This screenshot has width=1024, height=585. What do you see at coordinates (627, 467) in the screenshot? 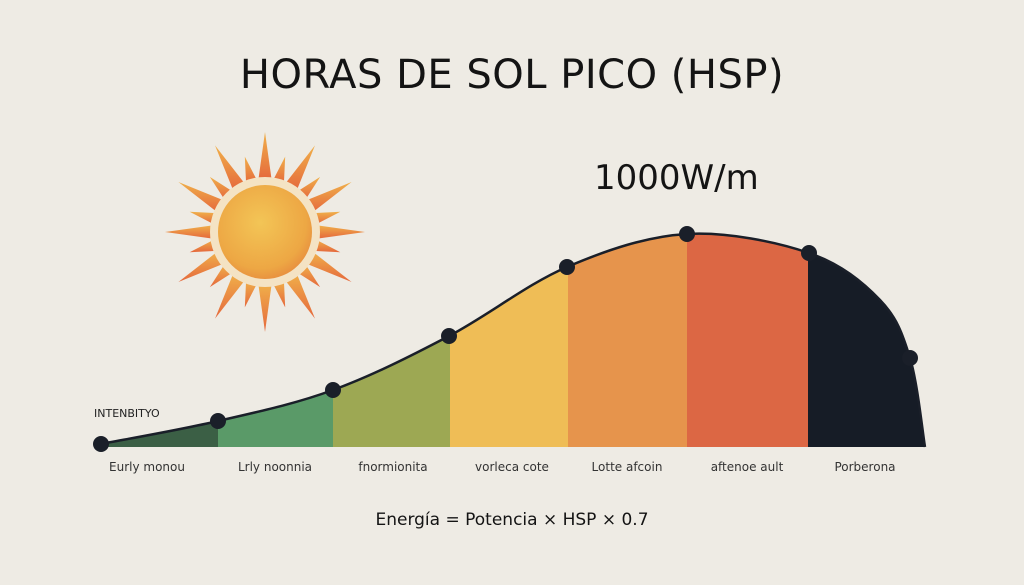
I see `segment-label: Lotte afcoin` at bounding box center [627, 467].